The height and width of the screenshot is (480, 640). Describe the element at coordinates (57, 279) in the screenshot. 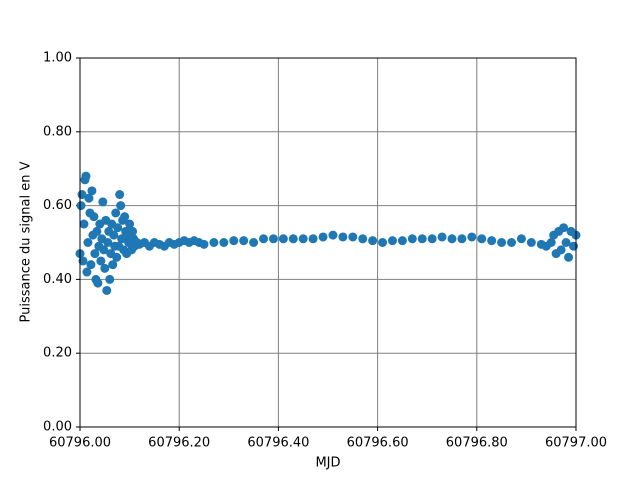

I see `y-tick-label: 0.40` at that location.